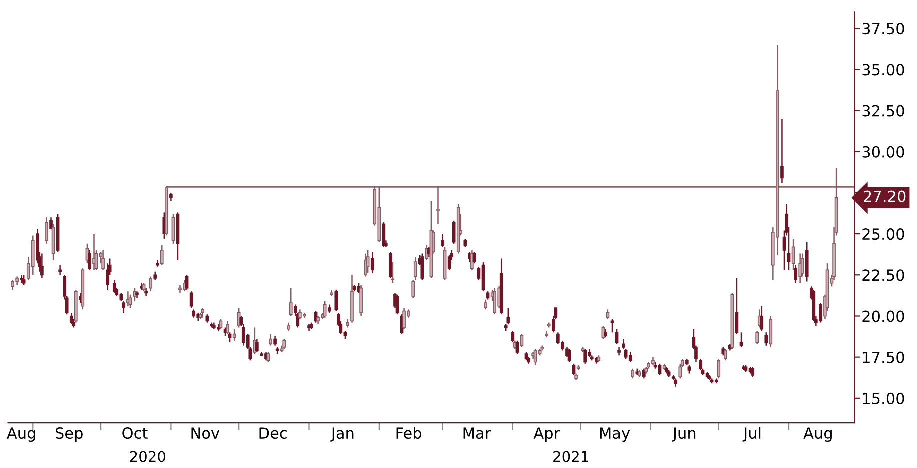 This screenshot has width=917, height=468. What do you see at coordinates (883, 70) in the screenshot?
I see `y-tick-label: 35.00` at bounding box center [883, 70].